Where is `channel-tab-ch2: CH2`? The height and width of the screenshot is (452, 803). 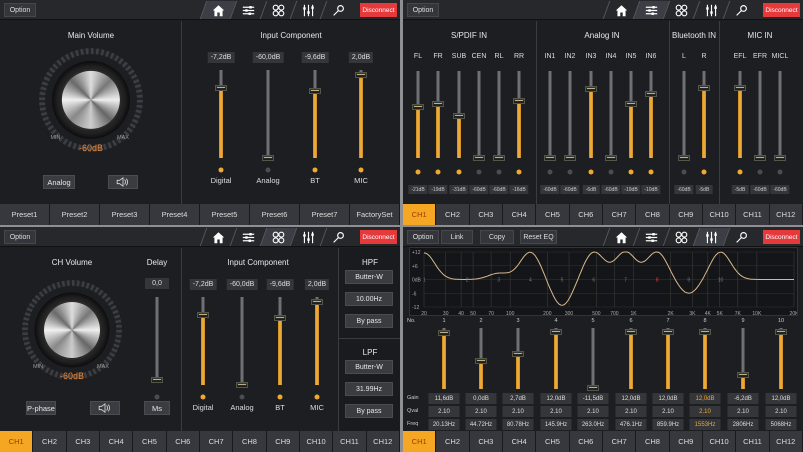 channel-tab-ch2: CH2 is located at coordinates (50, 441).